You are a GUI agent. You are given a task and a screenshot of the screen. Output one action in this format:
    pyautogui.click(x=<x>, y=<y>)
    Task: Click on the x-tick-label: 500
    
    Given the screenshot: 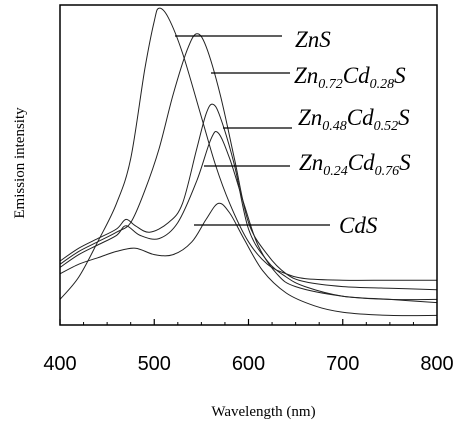 What is the action you would take?
    pyautogui.click(x=154, y=364)
    